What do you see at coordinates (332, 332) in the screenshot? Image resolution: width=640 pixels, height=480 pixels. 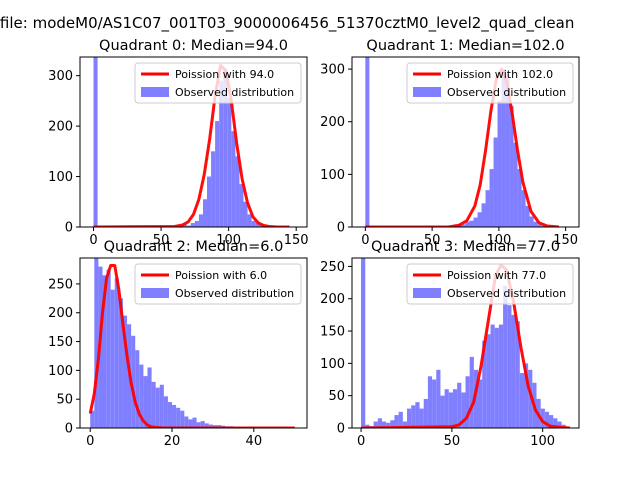 I see `y-tick-label: 150` at bounding box center [332, 332].